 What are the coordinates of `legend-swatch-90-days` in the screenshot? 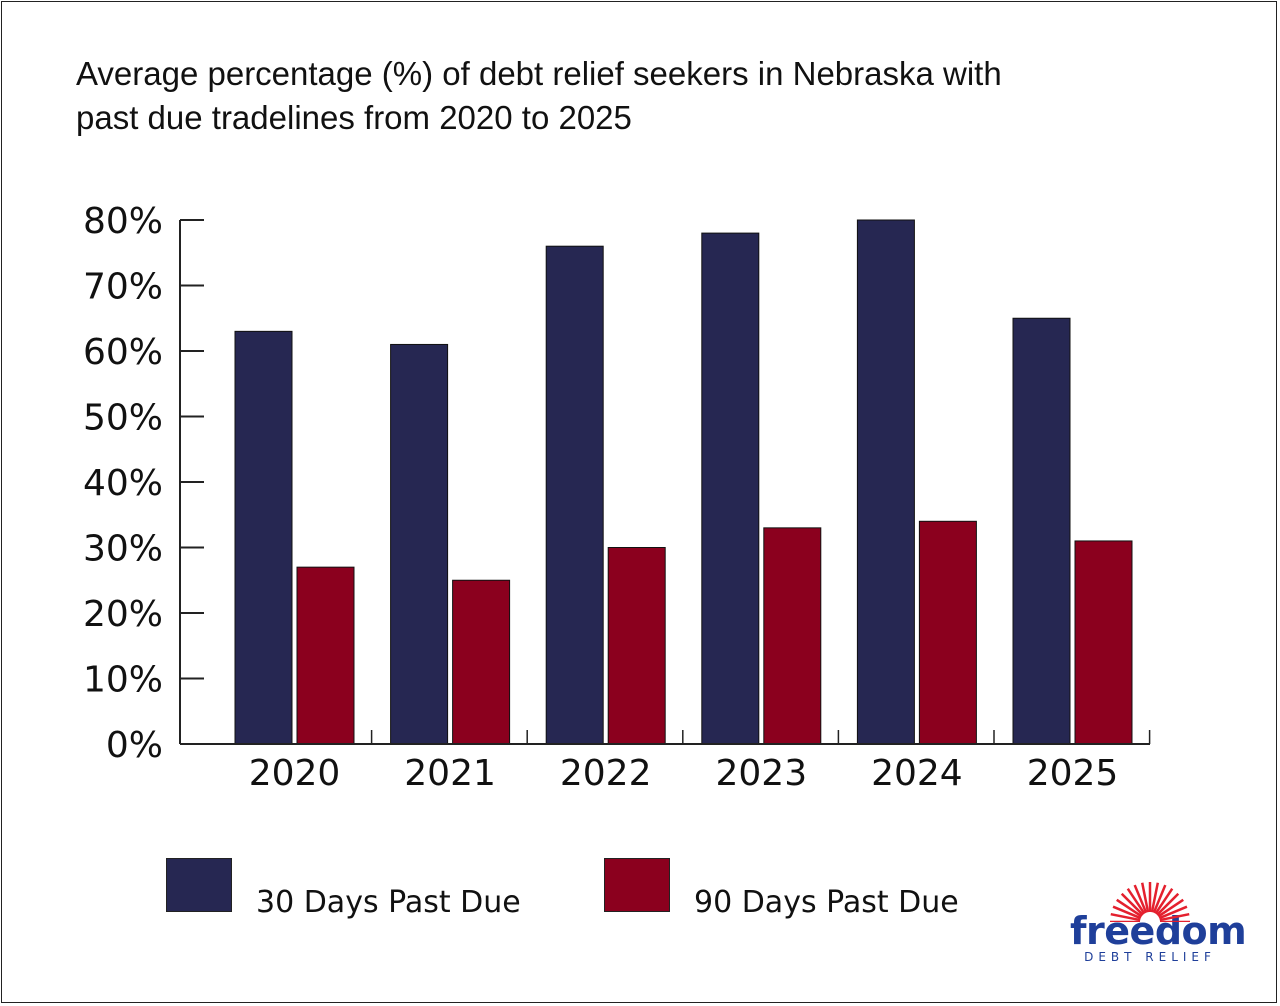 It's located at (637, 885).